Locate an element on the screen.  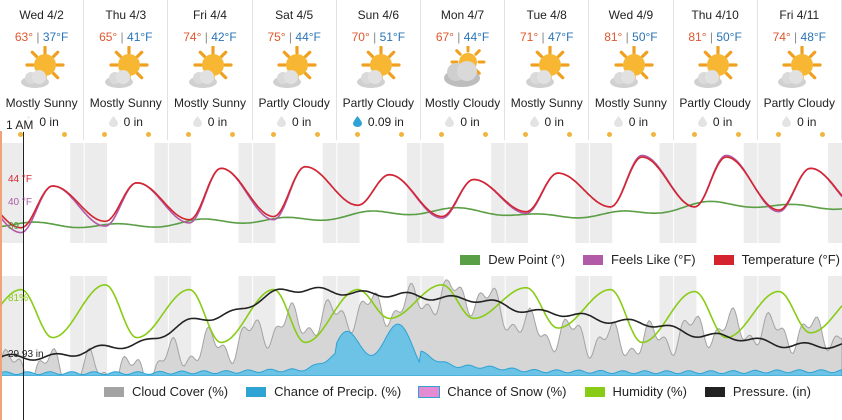
day-name: Sun 4/6 is located at coordinates (378, 15).